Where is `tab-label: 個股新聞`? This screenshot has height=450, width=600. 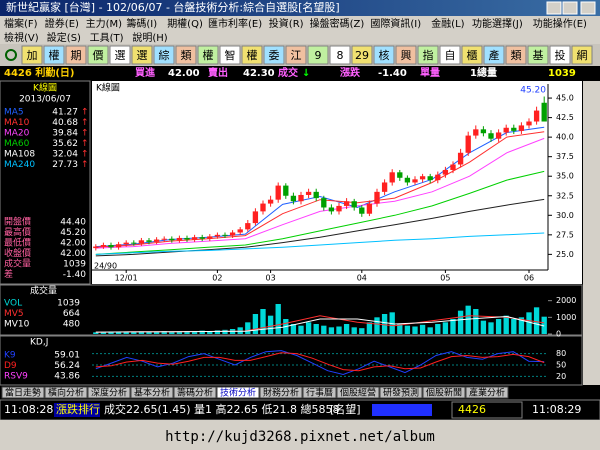
tab-label: 個股新聞 is located at coordinates (444, 393).